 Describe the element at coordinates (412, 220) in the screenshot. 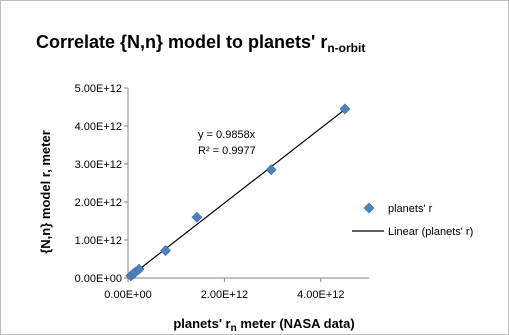

I see `legend: planets' r Linear (planets' r)` at that location.